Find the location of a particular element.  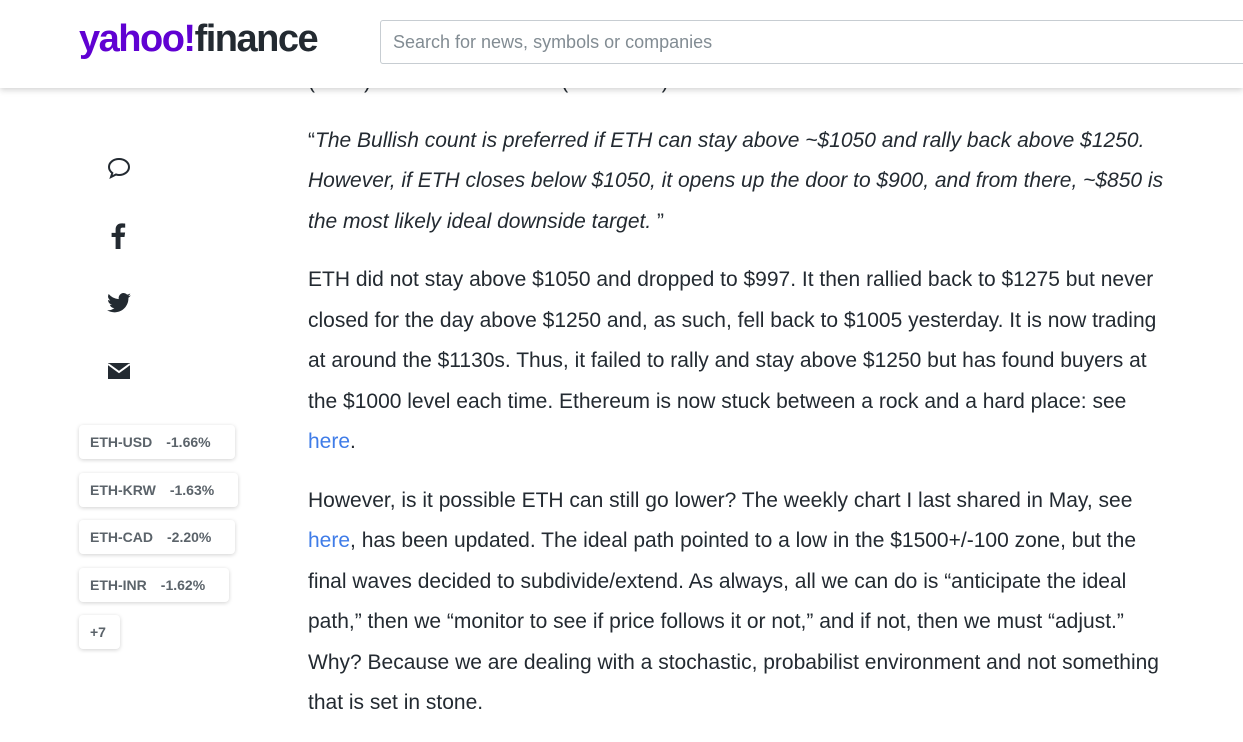

ticker-symbol: ETH-CAD is located at coordinates (121, 537).